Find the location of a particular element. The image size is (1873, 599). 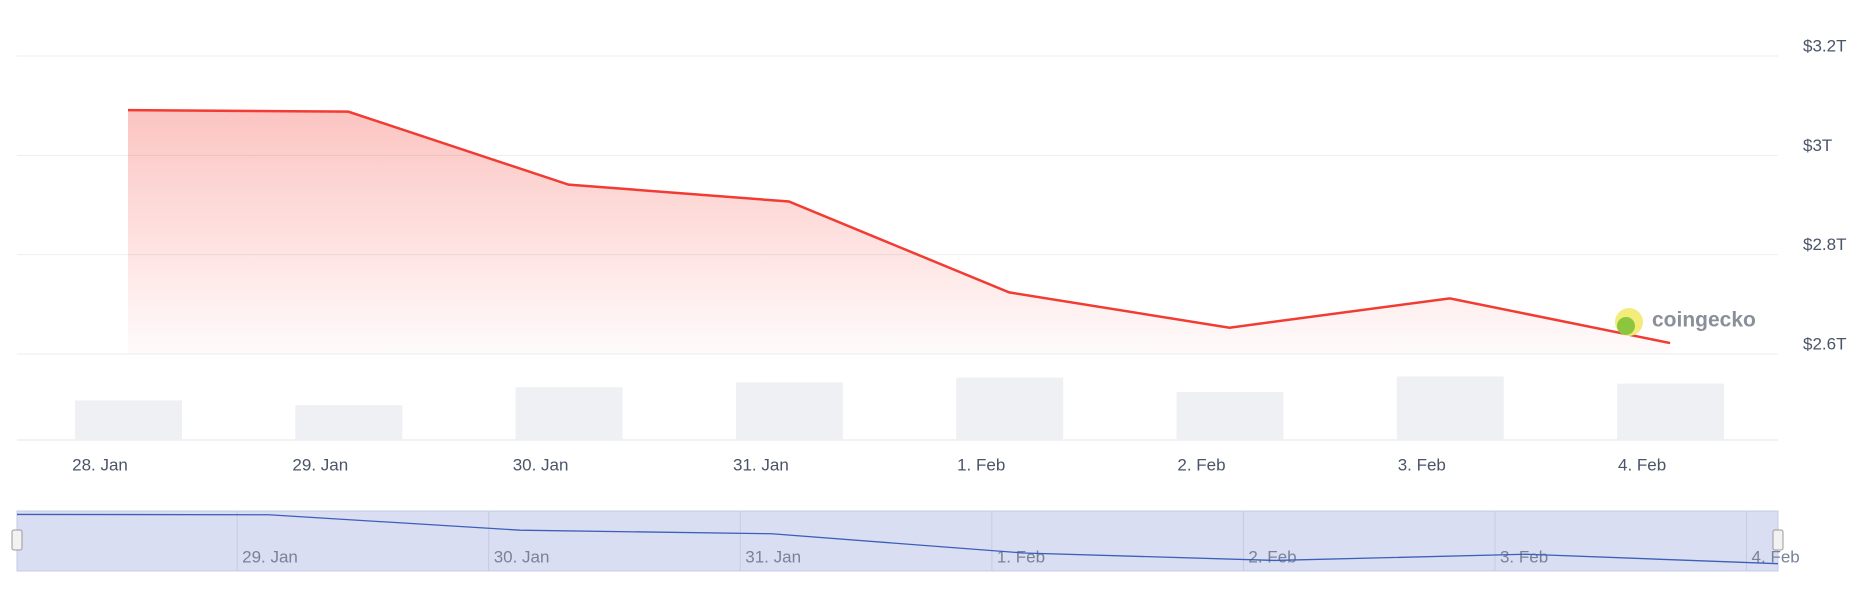

navigator-label: 30. Jan is located at coordinates (522, 556).